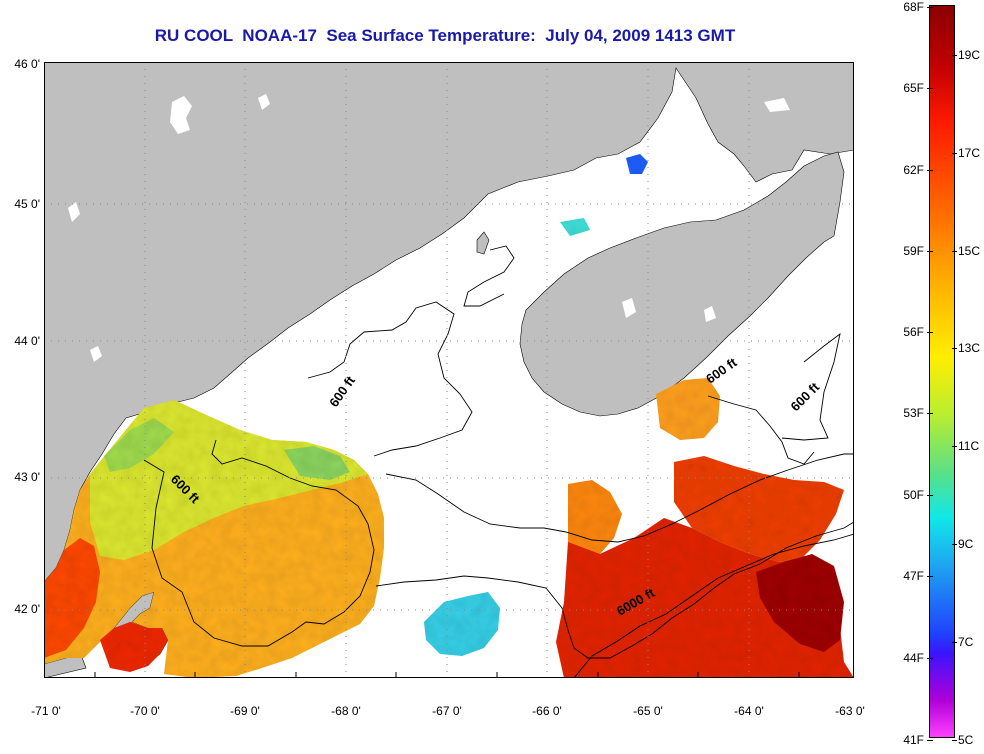 The height and width of the screenshot is (754, 984). Describe the element at coordinates (800, 603) in the screenshot. I see `sst-patch-hot` at that location.